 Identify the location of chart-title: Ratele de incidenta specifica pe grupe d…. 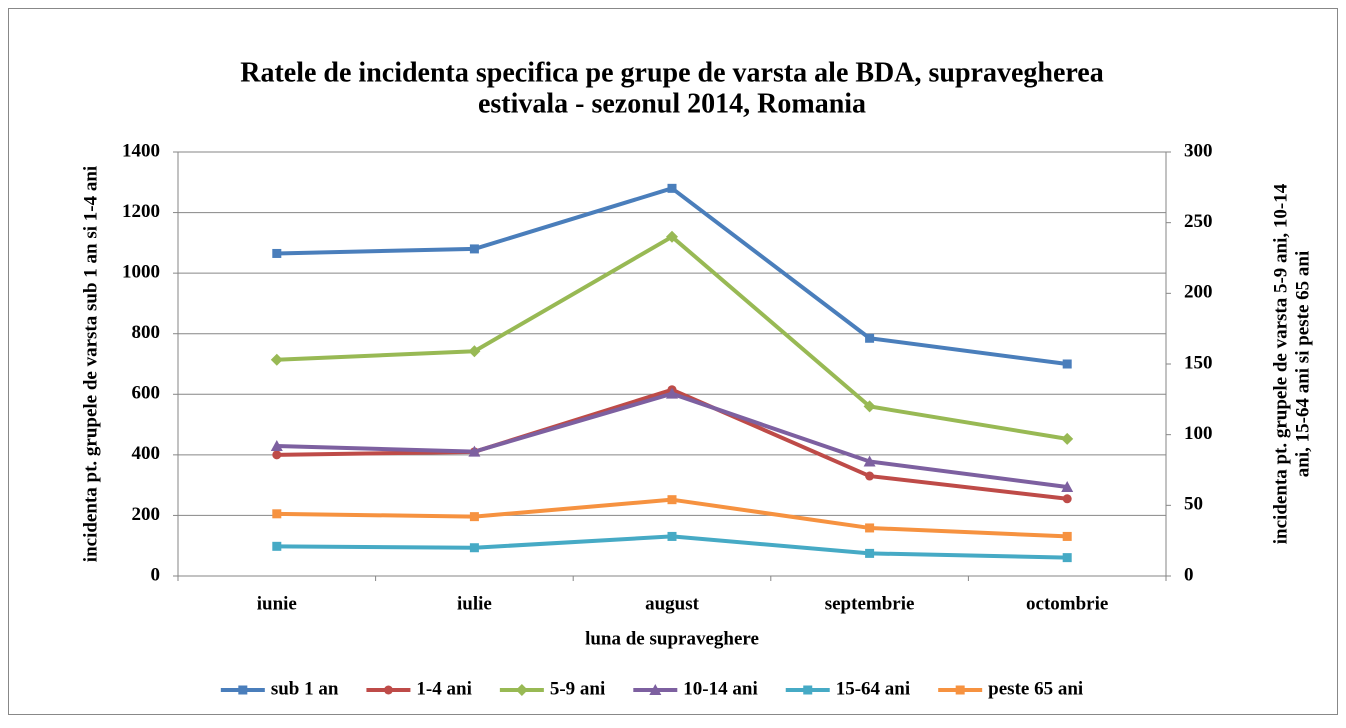
(672, 72).